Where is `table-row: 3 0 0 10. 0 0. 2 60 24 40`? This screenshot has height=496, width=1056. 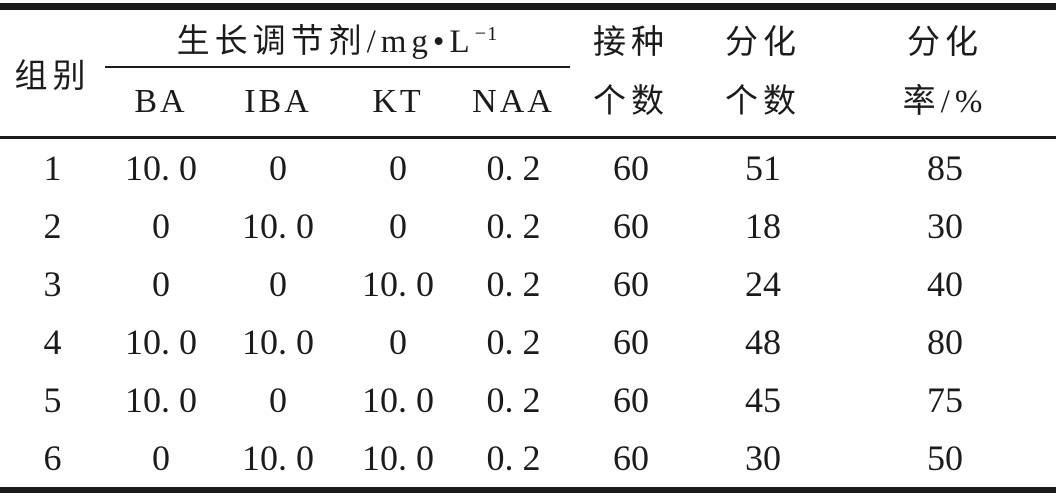
table-row: 3 0 0 10. 0 0. 2 60 24 40 is located at coordinates (528, 284).